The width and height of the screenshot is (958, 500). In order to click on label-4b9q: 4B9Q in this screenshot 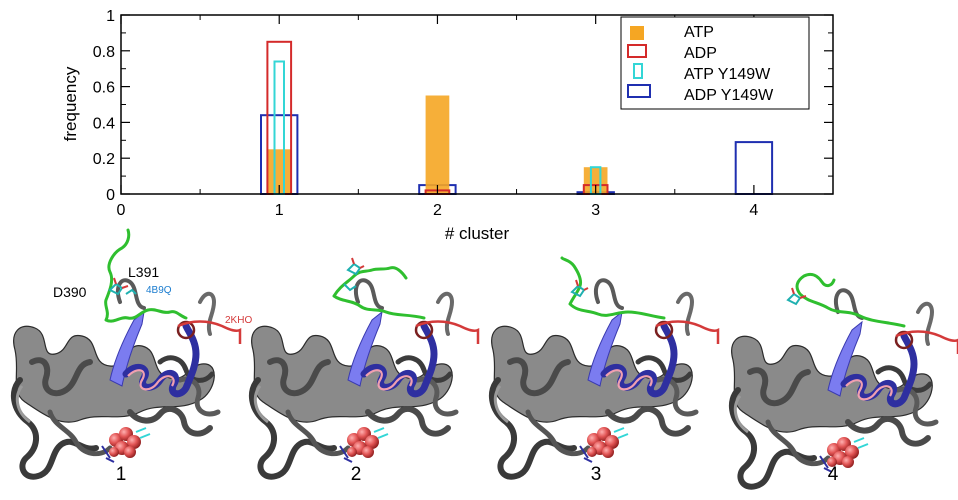, I will do `click(159, 290)`.